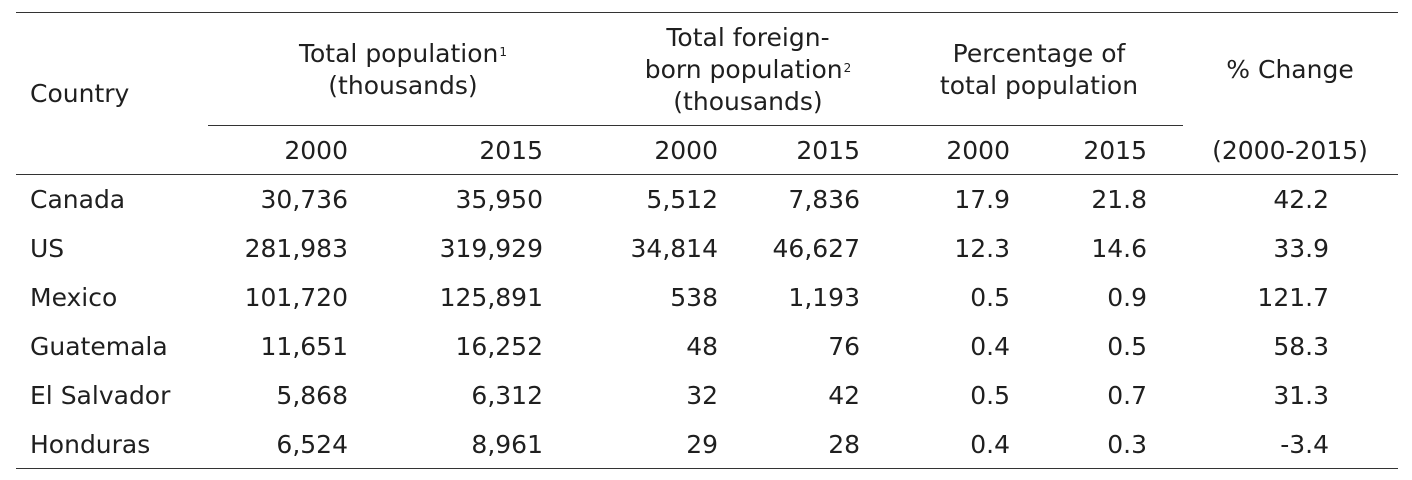  I want to click on table-cell: 0.9, so click(1127, 297).